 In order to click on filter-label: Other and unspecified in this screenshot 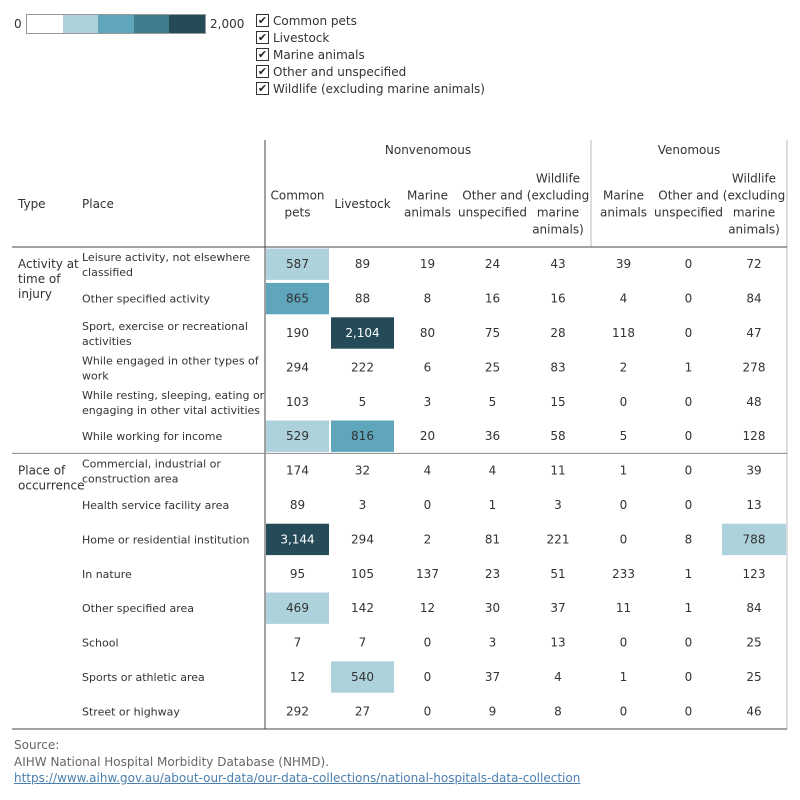, I will do `click(340, 71)`.